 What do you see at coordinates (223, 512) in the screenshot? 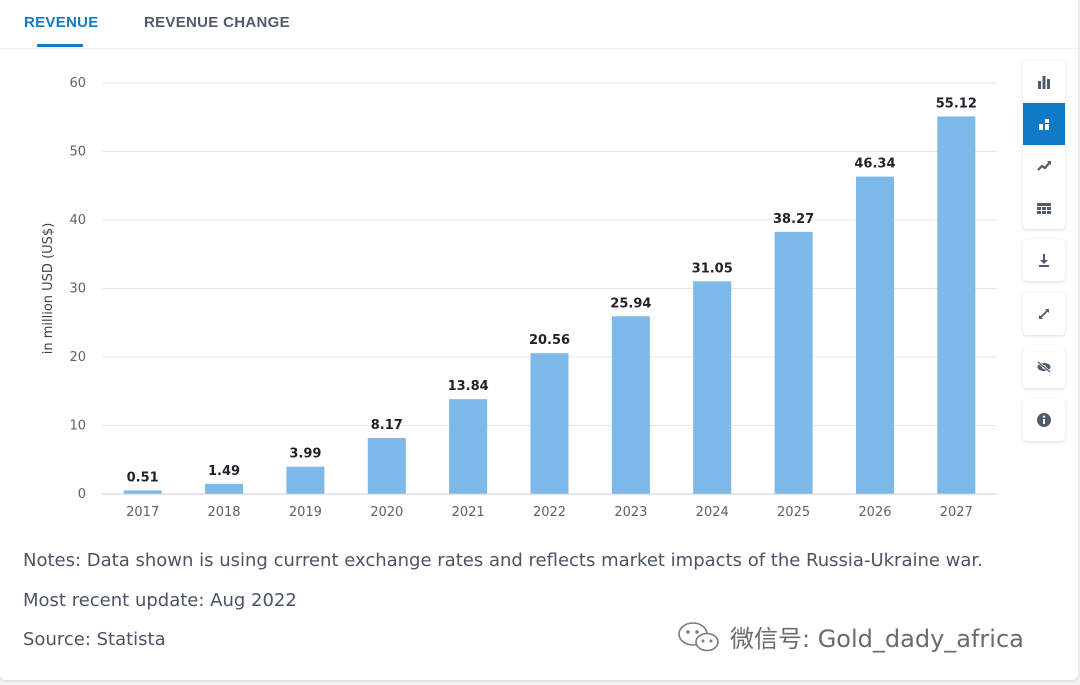
I see `x-tick-label: 2018` at bounding box center [223, 512].